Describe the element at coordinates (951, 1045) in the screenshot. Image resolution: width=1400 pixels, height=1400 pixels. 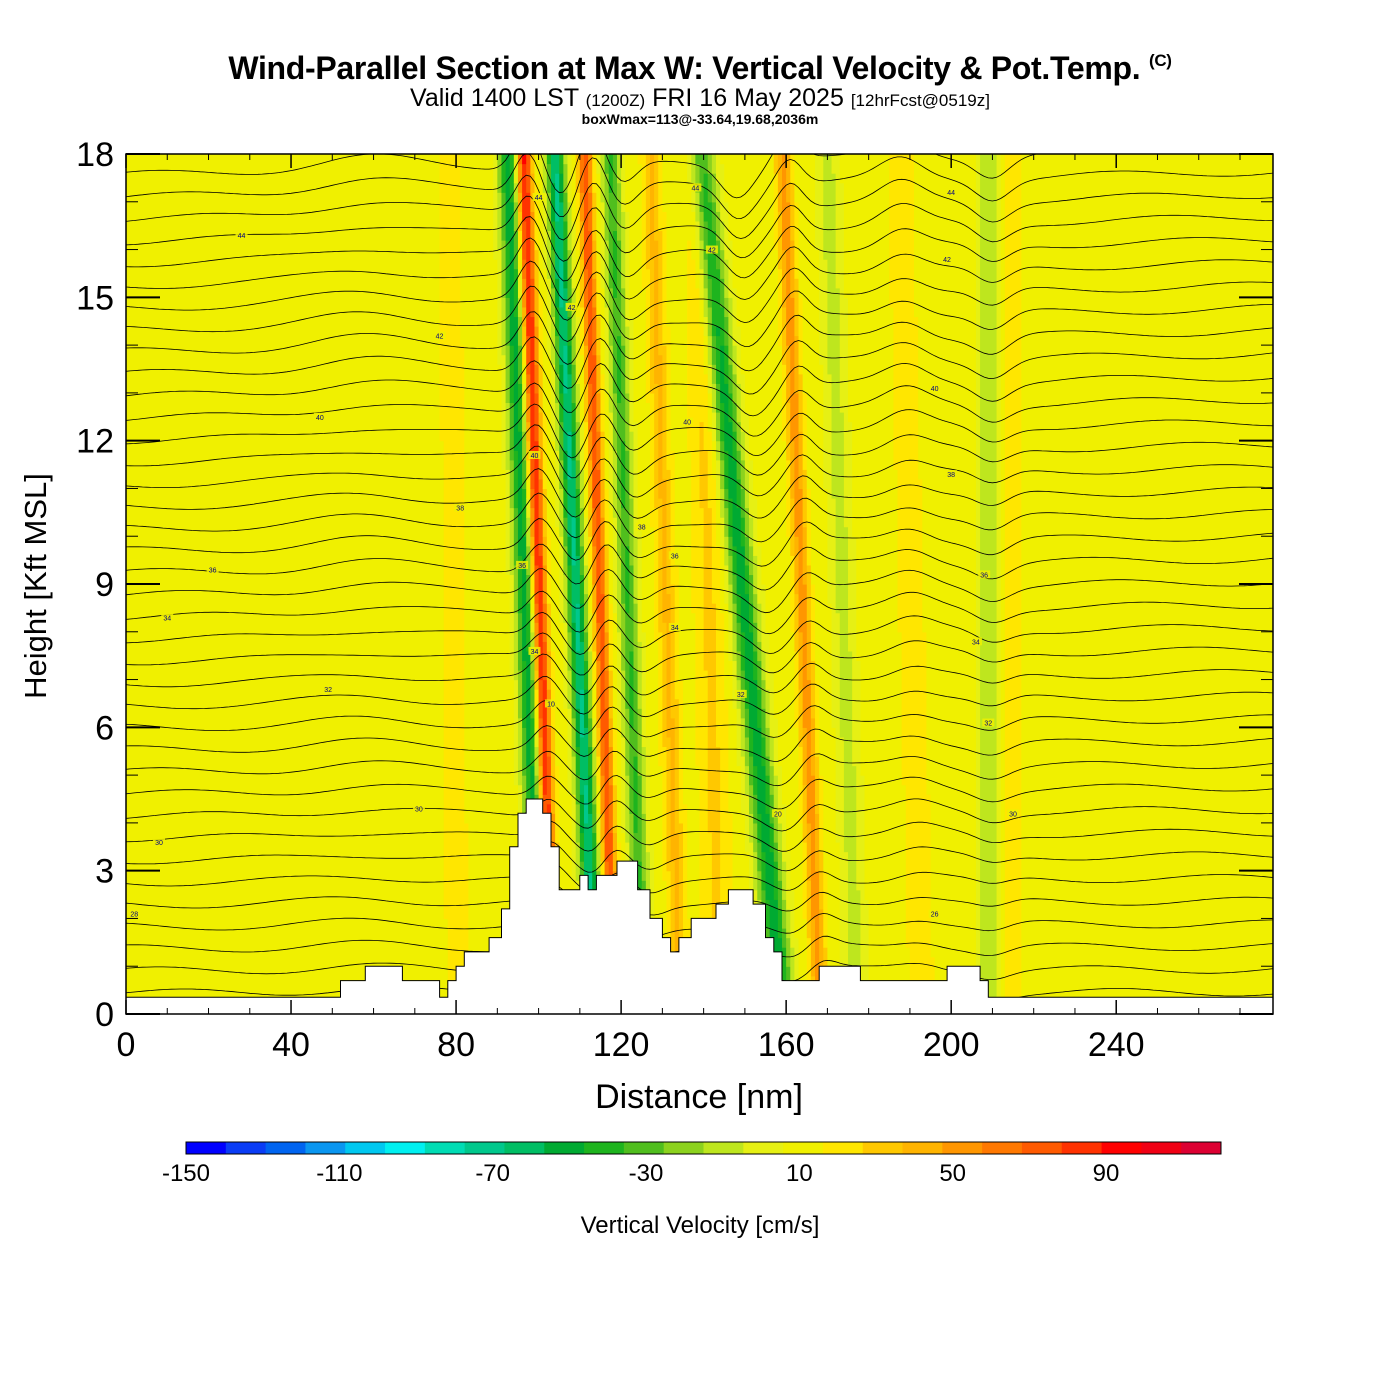
I see `x-tick-label: 200` at that location.